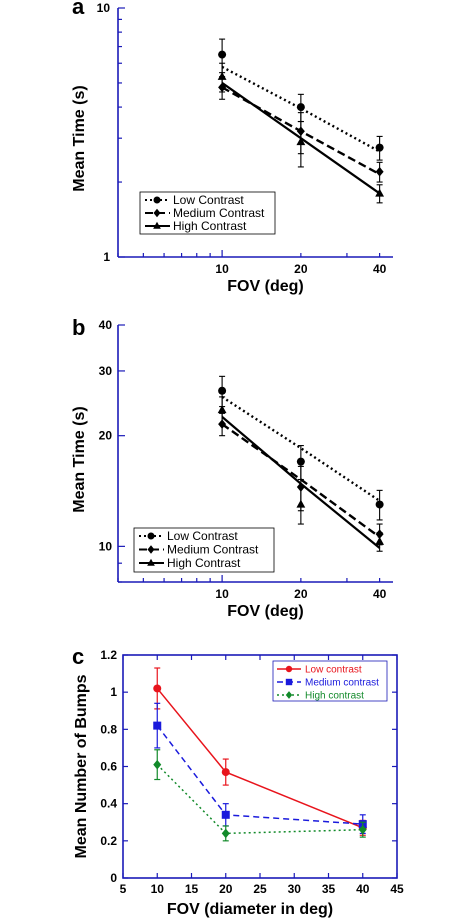  Describe the element at coordinates (108, 804) in the screenshot. I see `y-tick-label: 0.4` at that location.